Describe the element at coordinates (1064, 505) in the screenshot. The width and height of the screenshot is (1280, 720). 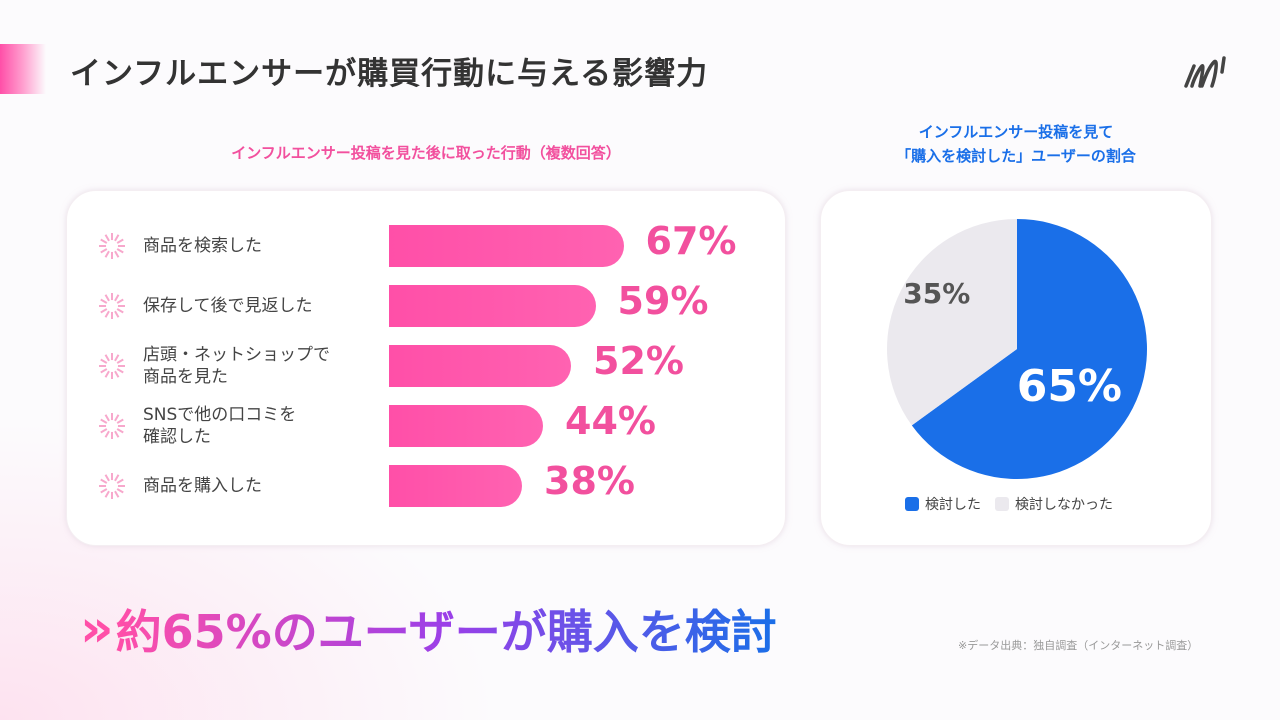
I see `legend-label-not-considered: 検討しなかった` at that location.